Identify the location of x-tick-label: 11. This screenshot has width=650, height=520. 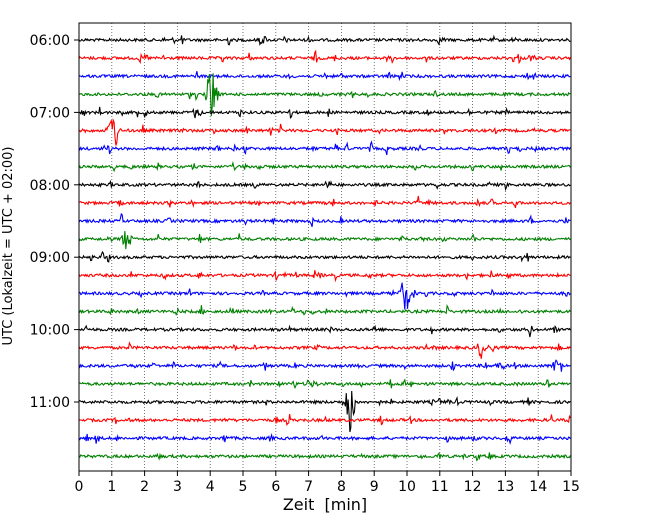
(440, 487).